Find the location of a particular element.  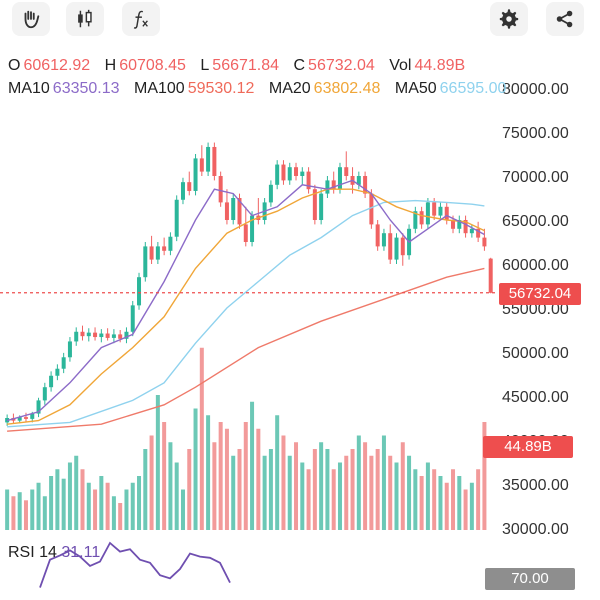

y-tick-label: 70000.00 is located at coordinates (535, 177).